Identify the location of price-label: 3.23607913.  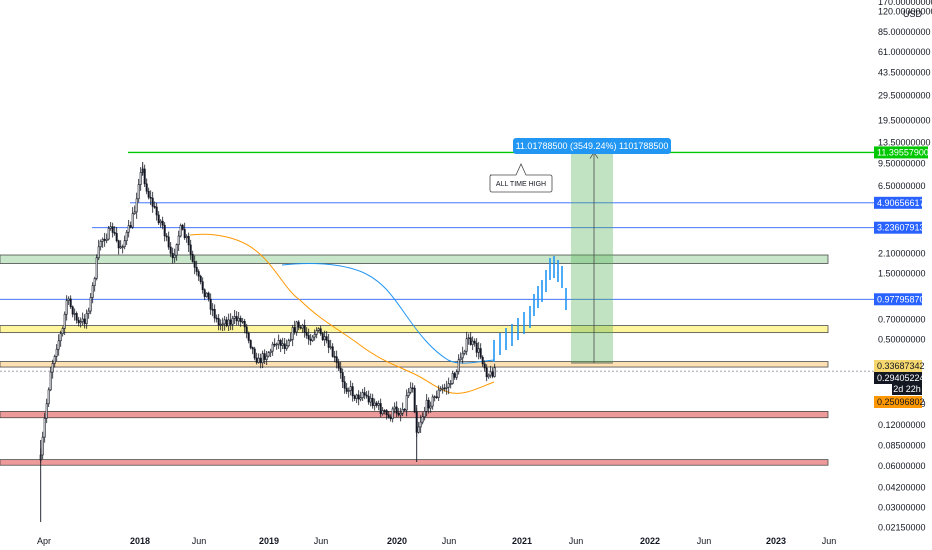
(899, 227).